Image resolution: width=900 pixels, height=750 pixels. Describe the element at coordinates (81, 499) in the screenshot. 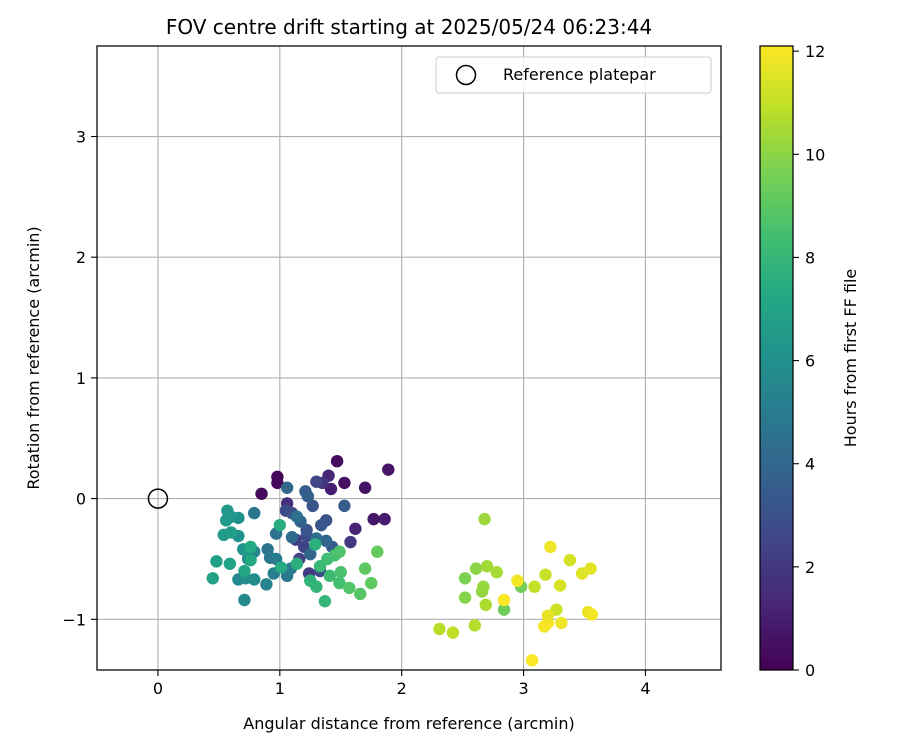

I see `y-tick-label: 0` at that location.